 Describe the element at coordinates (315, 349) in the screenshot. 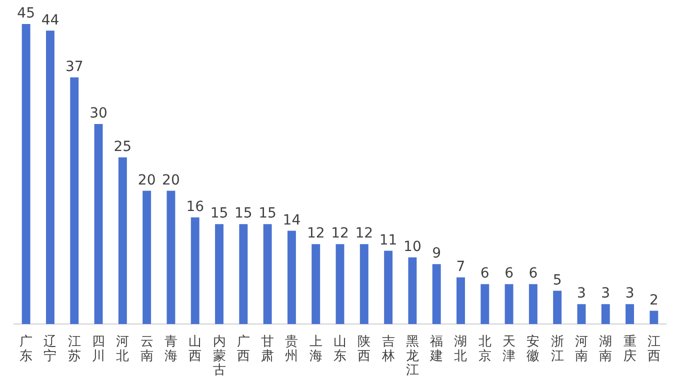

I see `x-tick-label: 上海` at that location.